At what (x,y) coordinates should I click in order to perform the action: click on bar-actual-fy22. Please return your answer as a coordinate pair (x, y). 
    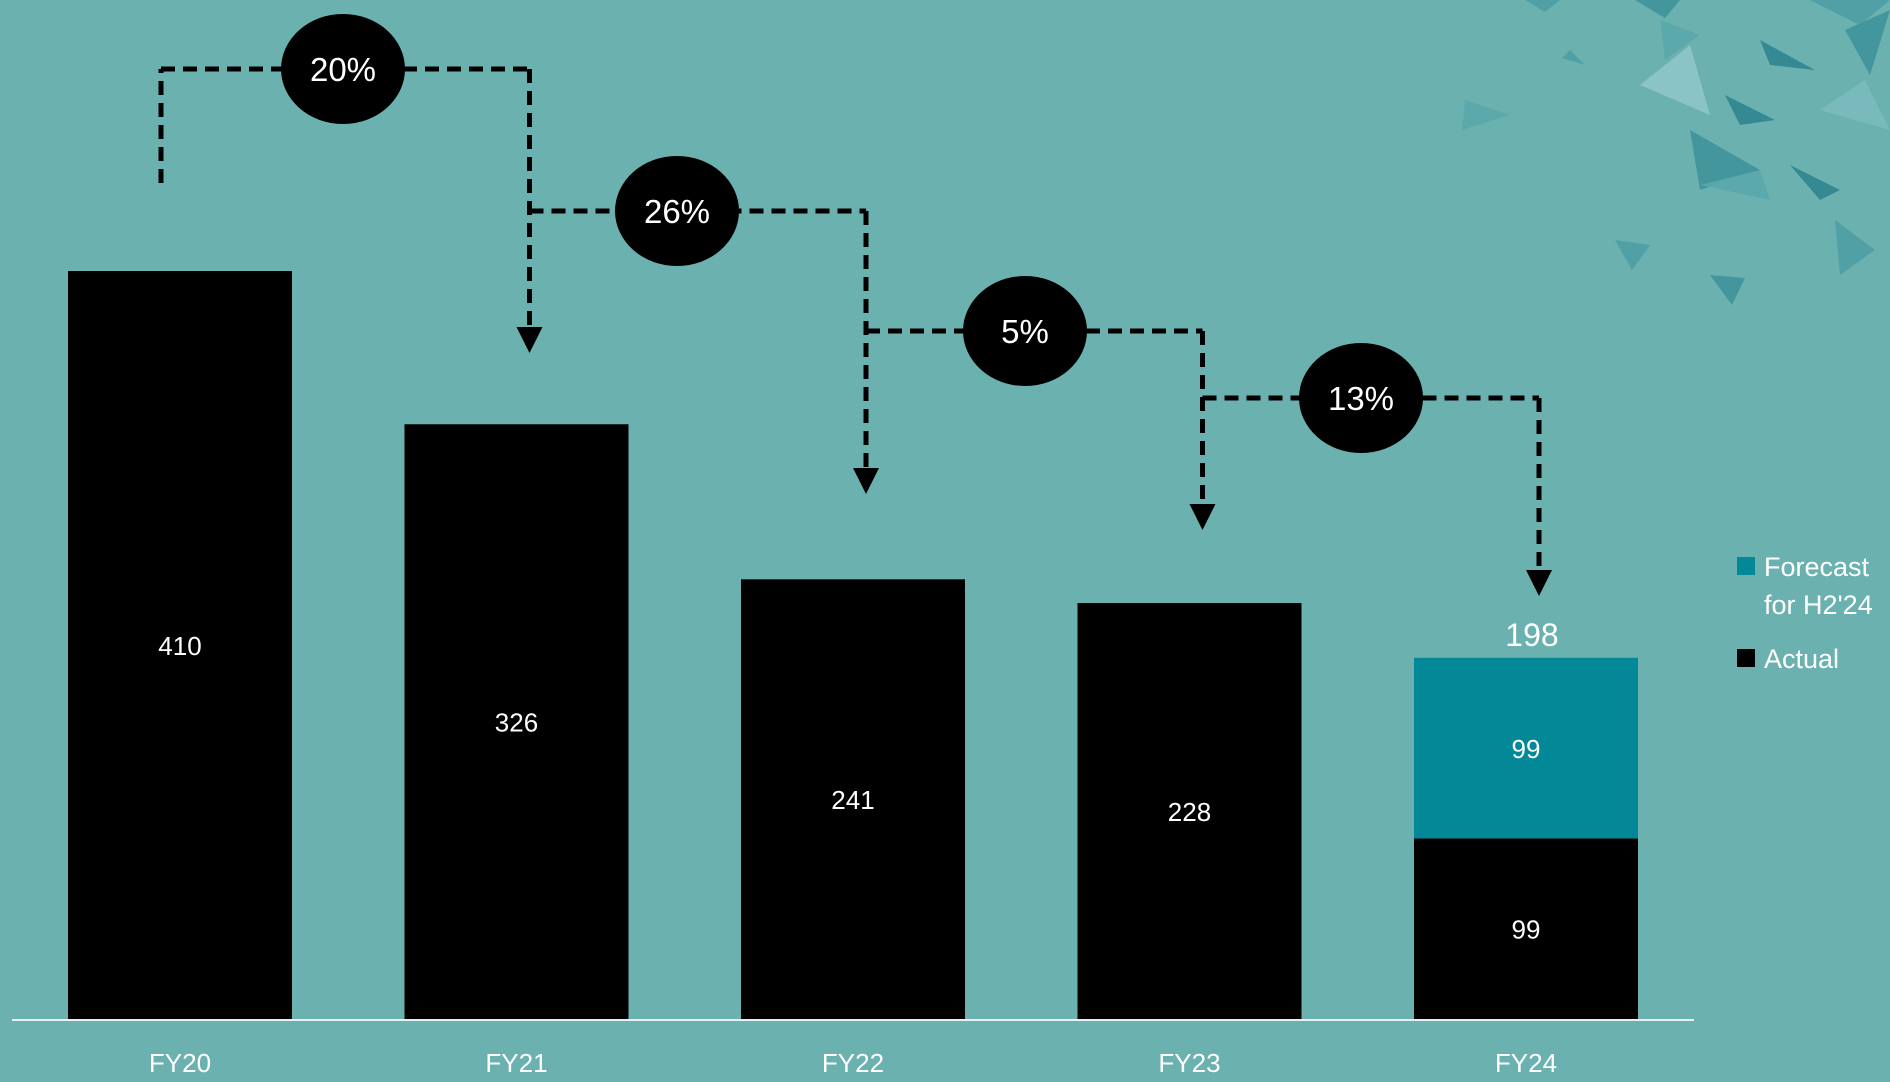
    Looking at the image, I should click on (853, 799).